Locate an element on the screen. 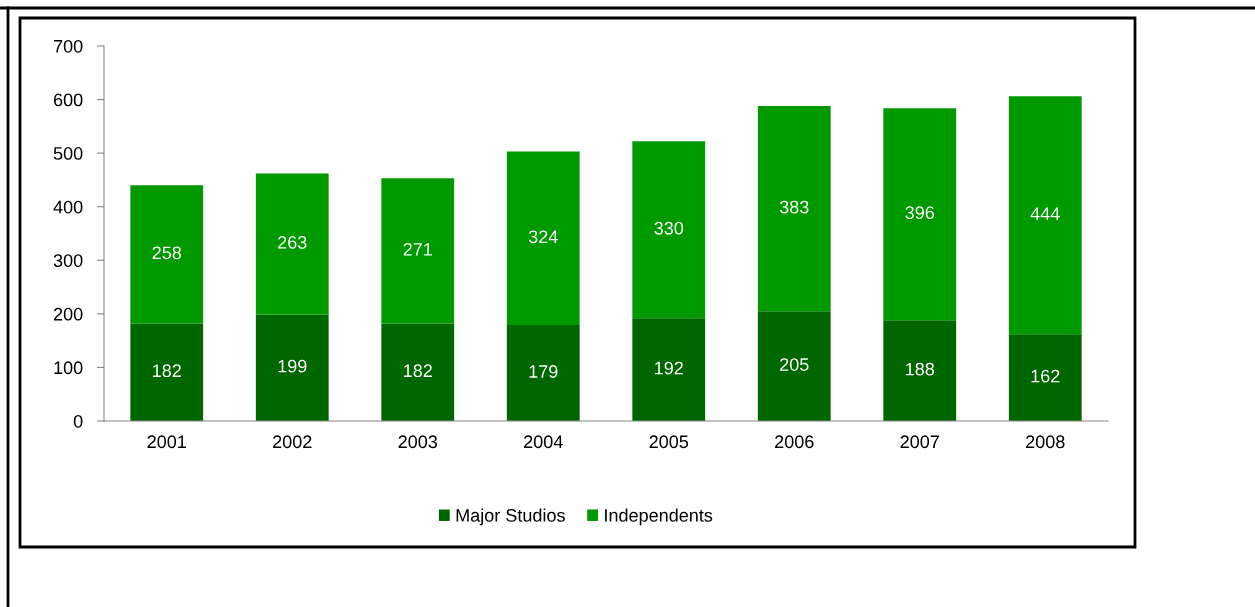  data-label: 179 is located at coordinates (543, 371).